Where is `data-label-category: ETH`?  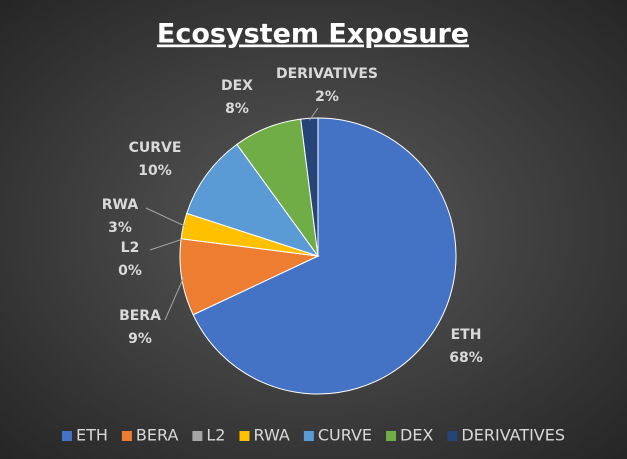 data-label-category: ETH is located at coordinates (466, 335).